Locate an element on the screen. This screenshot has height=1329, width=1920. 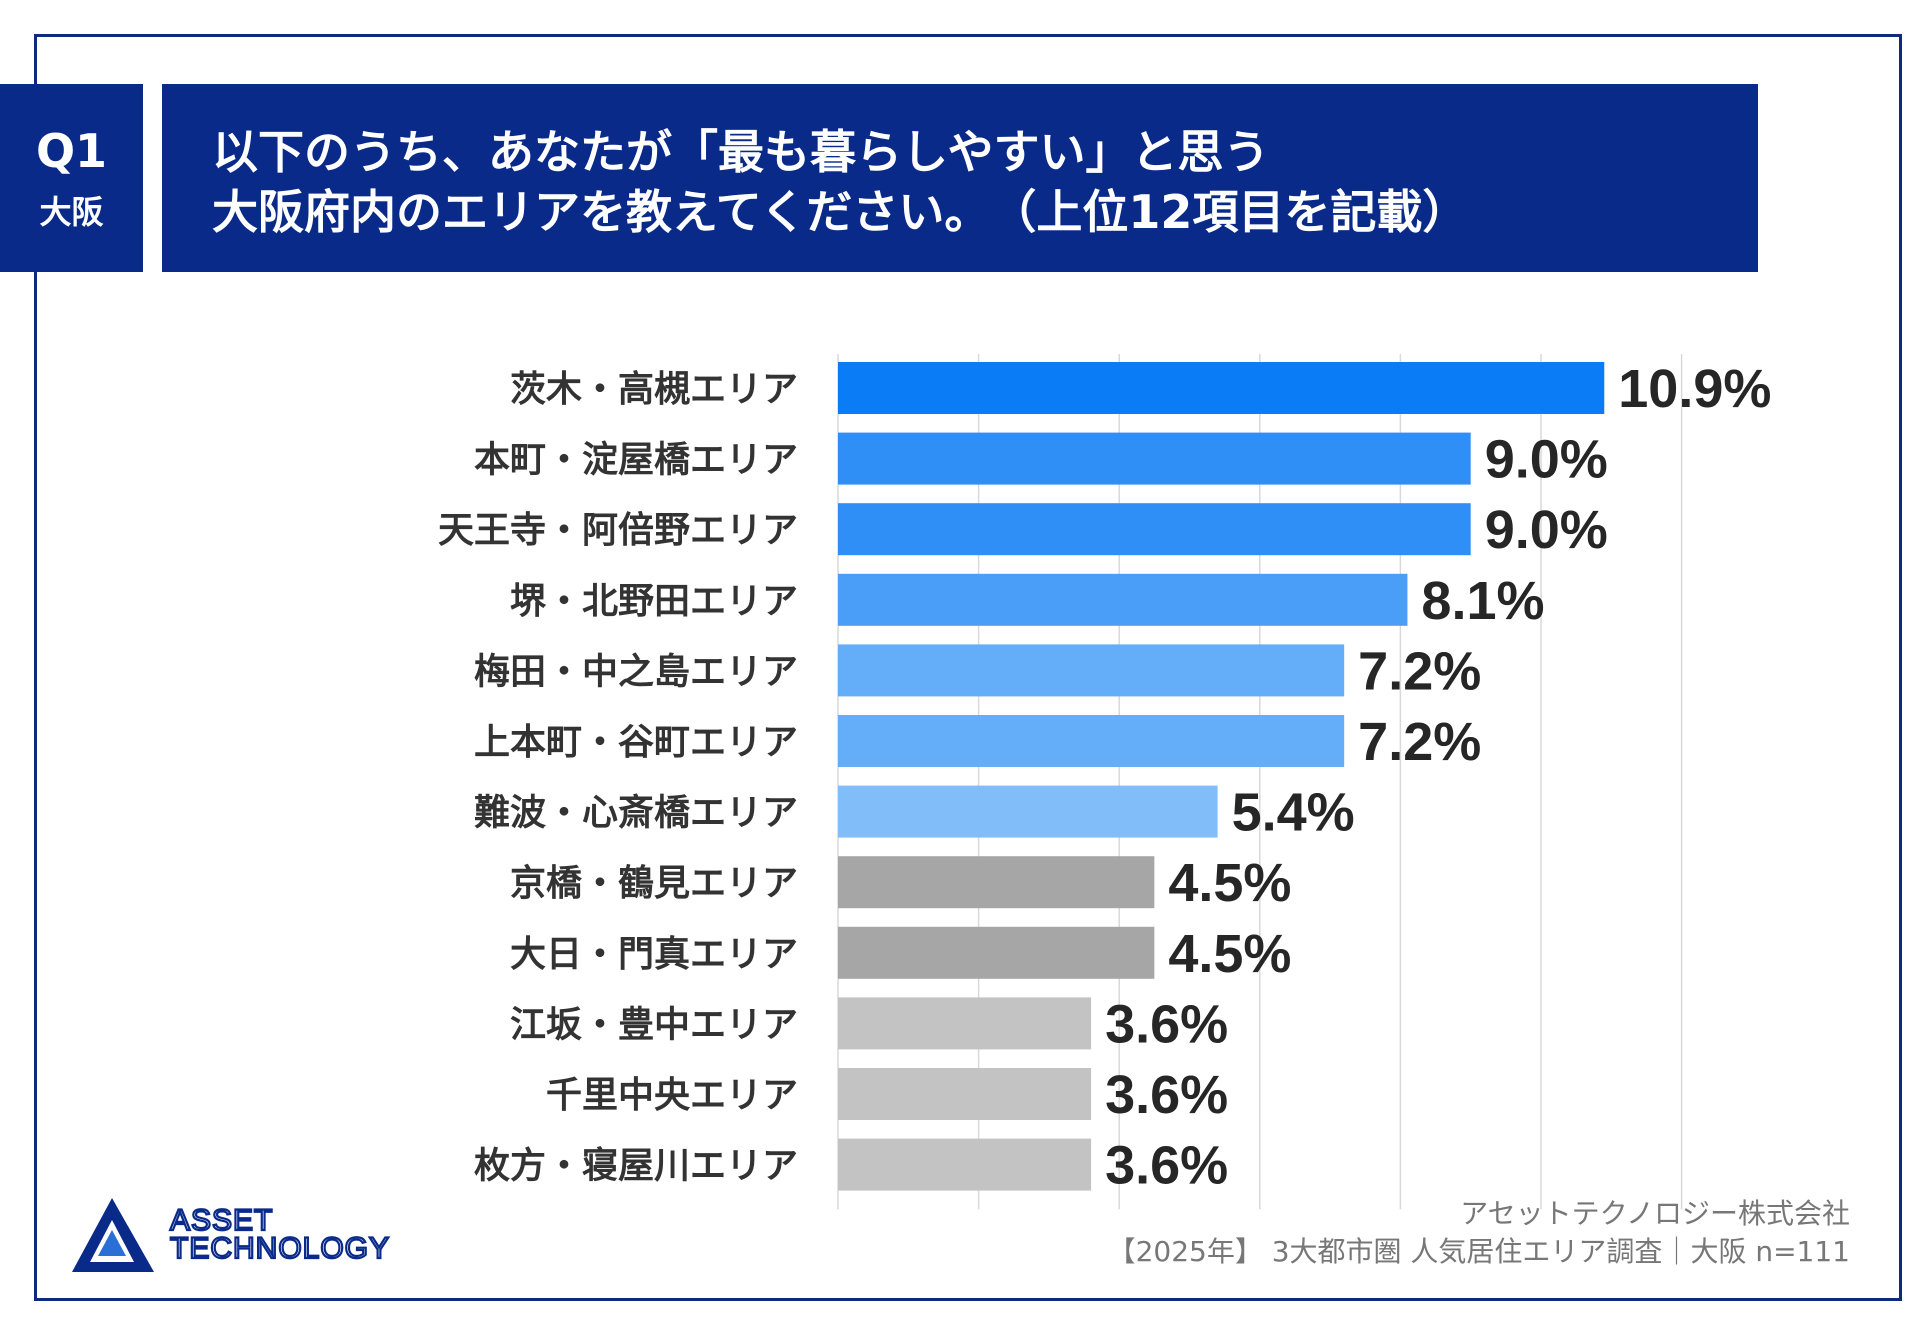
value-label: 5.4% is located at coordinates (1293, 813).